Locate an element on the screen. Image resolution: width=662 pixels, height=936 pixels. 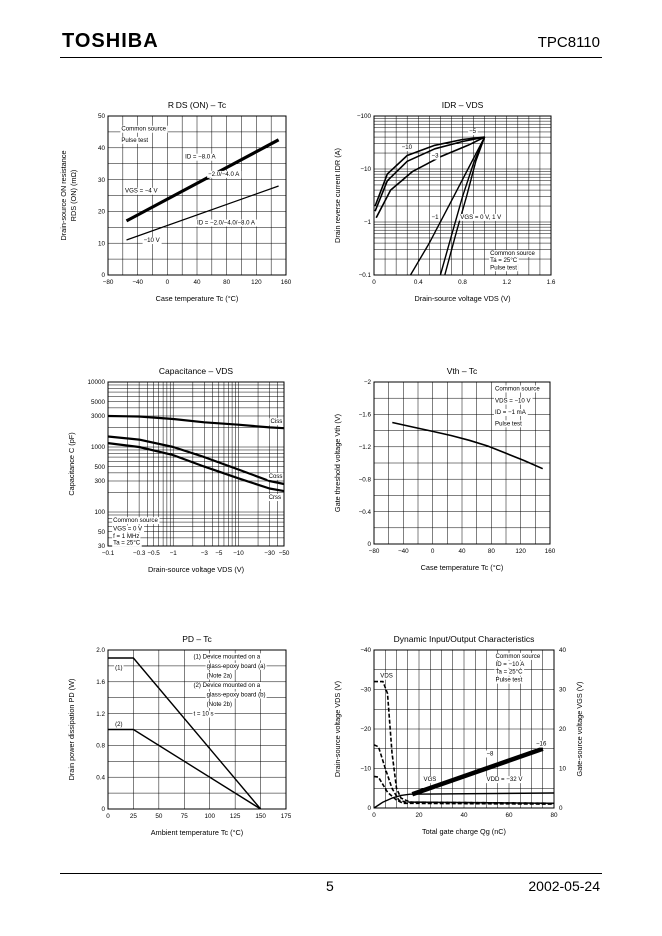
annotation: ID = −8.0 A is located at coordinates (200, 157).